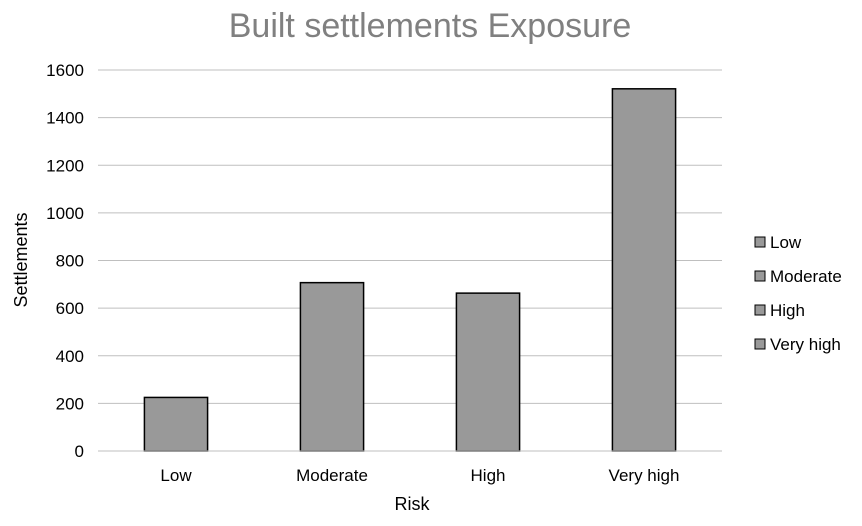 This screenshot has height=526, width=862. What do you see at coordinates (65, 213) in the screenshot?
I see `y-tick-label: 1000` at bounding box center [65, 213].